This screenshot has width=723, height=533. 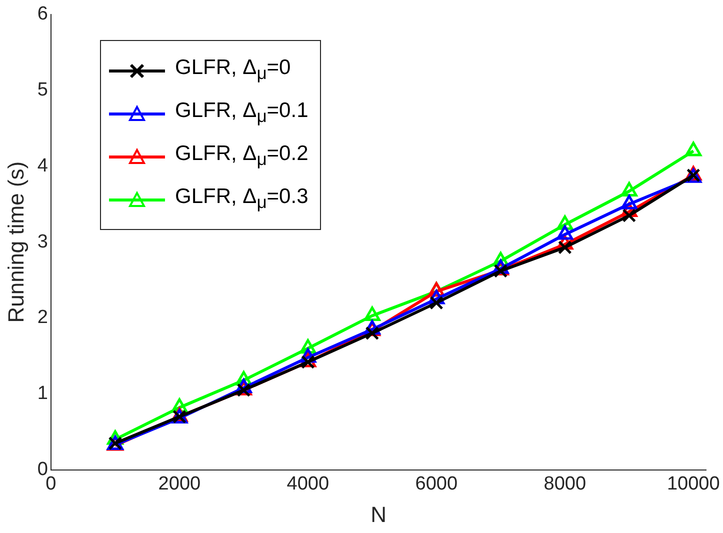 What do you see at coordinates (241, 199) in the screenshot?
I see `legend-label: GLFR, Δ$_{μ}$=0.3` at bounding box center [241, 199].